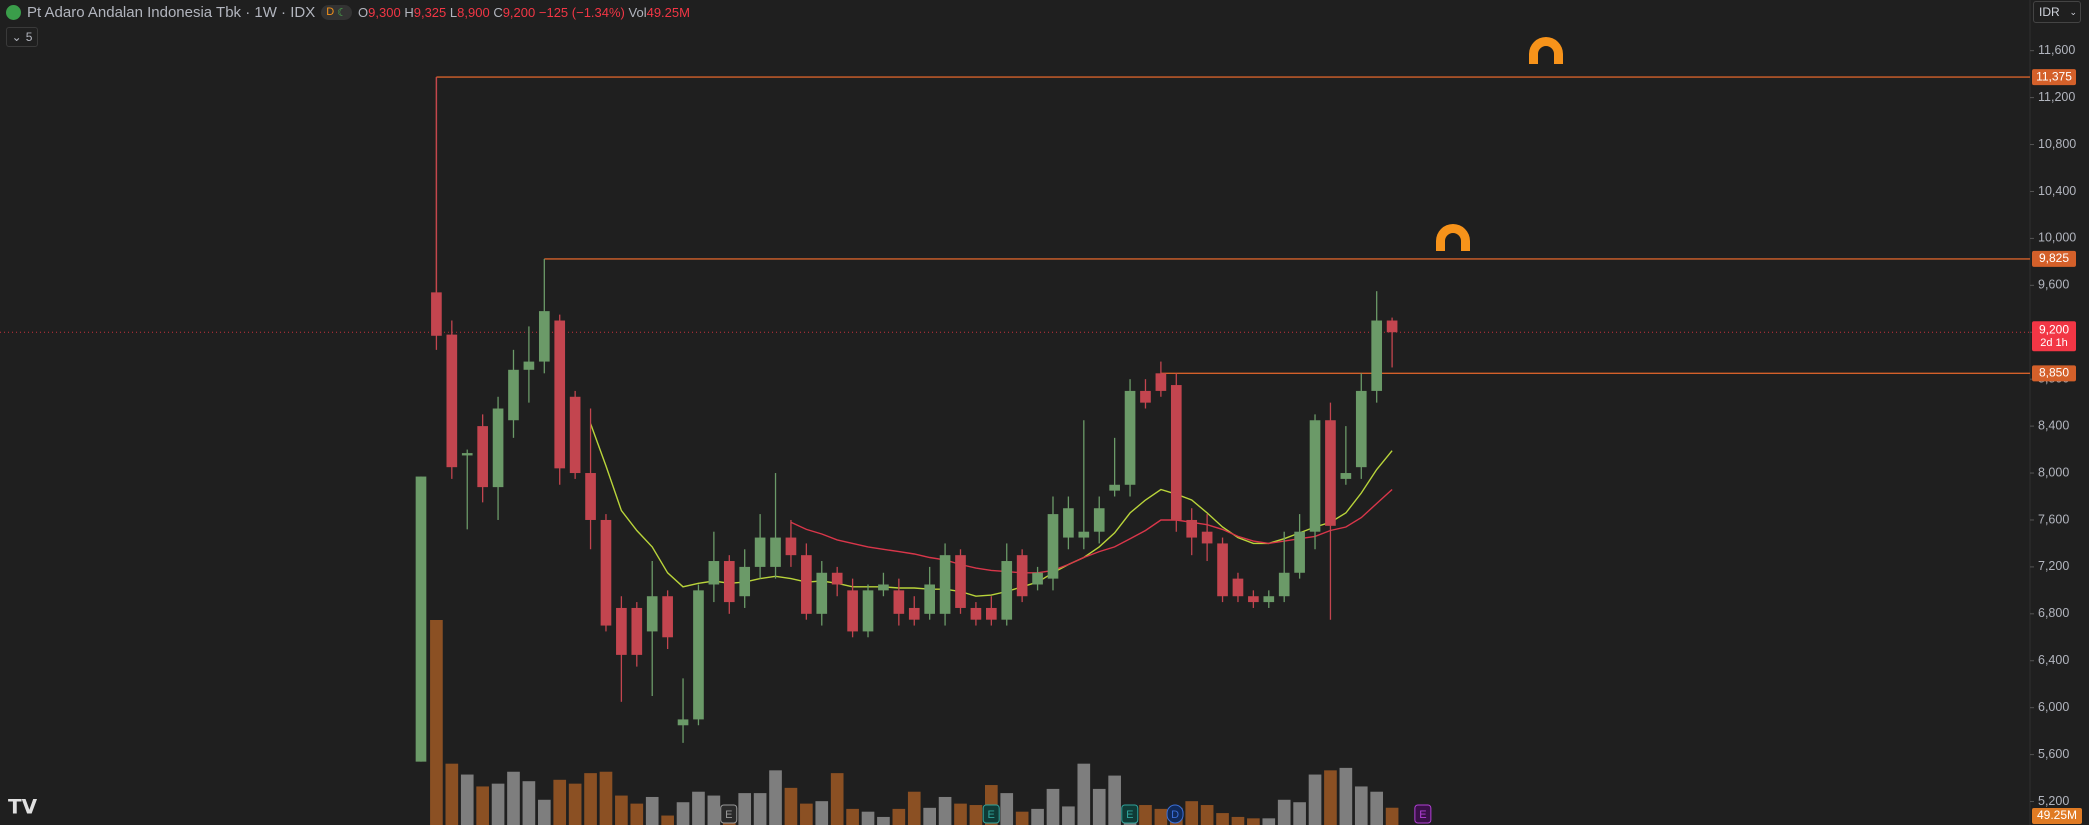 This screenshot has width=2089, height=825. I want to click on tv-logo: 𝗧𝗩, so click(23, 807).